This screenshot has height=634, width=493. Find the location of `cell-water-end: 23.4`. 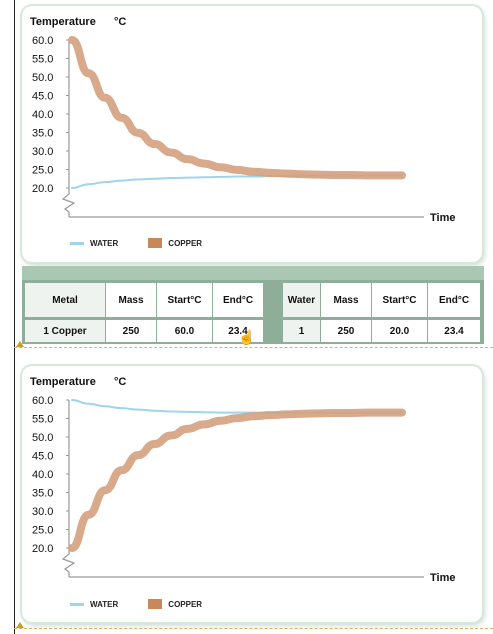

cell-water-end: 23.4 is located at coordinates (454, 331).